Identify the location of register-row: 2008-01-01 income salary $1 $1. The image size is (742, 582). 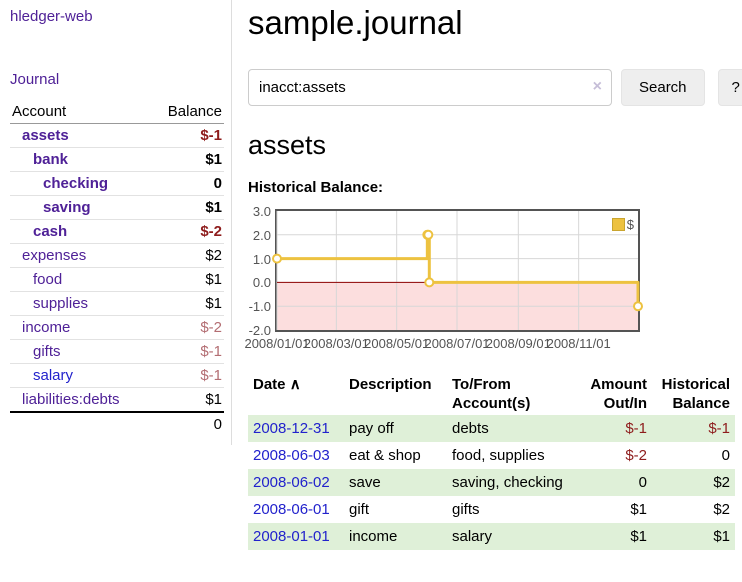
(491, 536).